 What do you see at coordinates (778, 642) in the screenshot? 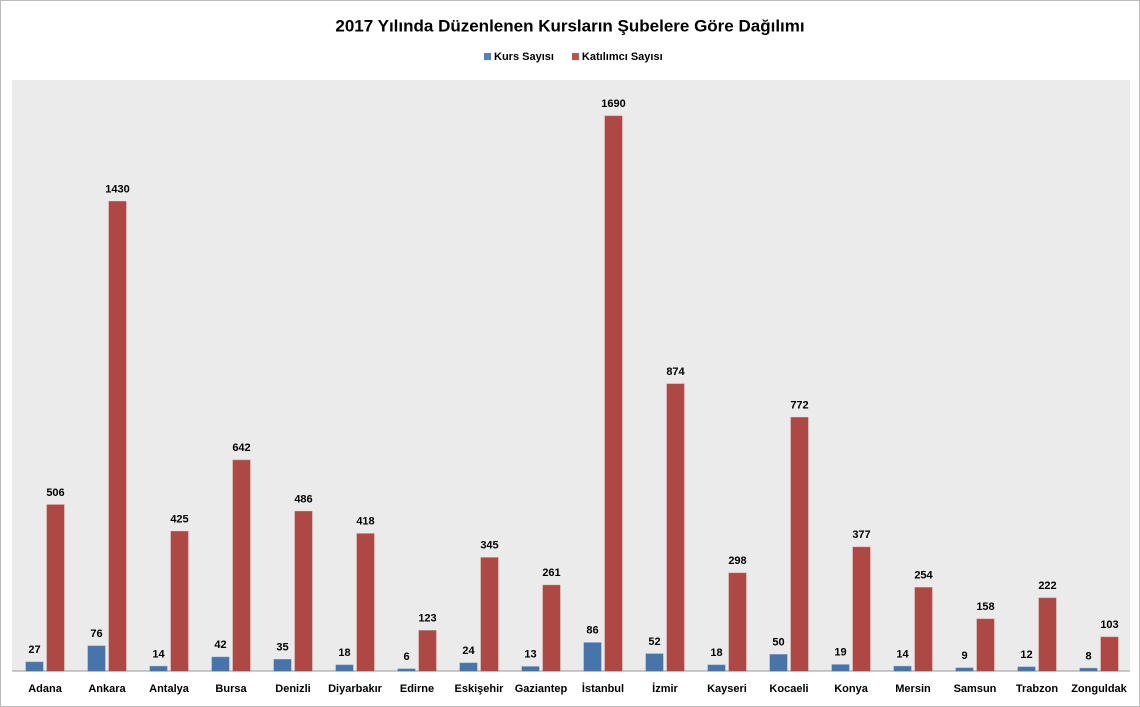
I see `data-label: 50` at bounding box center [778, 642].